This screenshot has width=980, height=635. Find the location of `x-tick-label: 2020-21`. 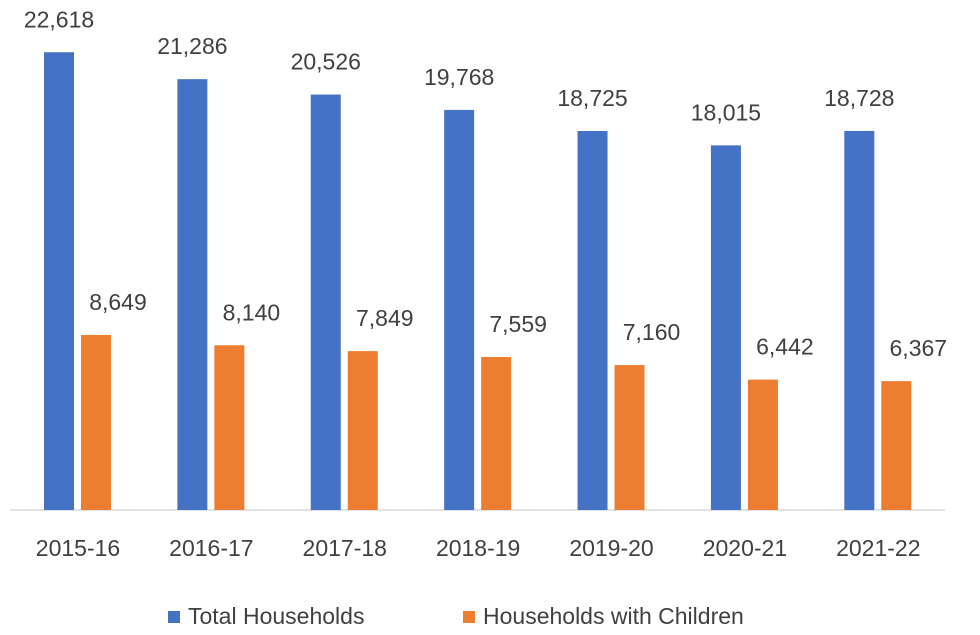

x-tick-label: 2020-21 is located at coordinates (745, 548).